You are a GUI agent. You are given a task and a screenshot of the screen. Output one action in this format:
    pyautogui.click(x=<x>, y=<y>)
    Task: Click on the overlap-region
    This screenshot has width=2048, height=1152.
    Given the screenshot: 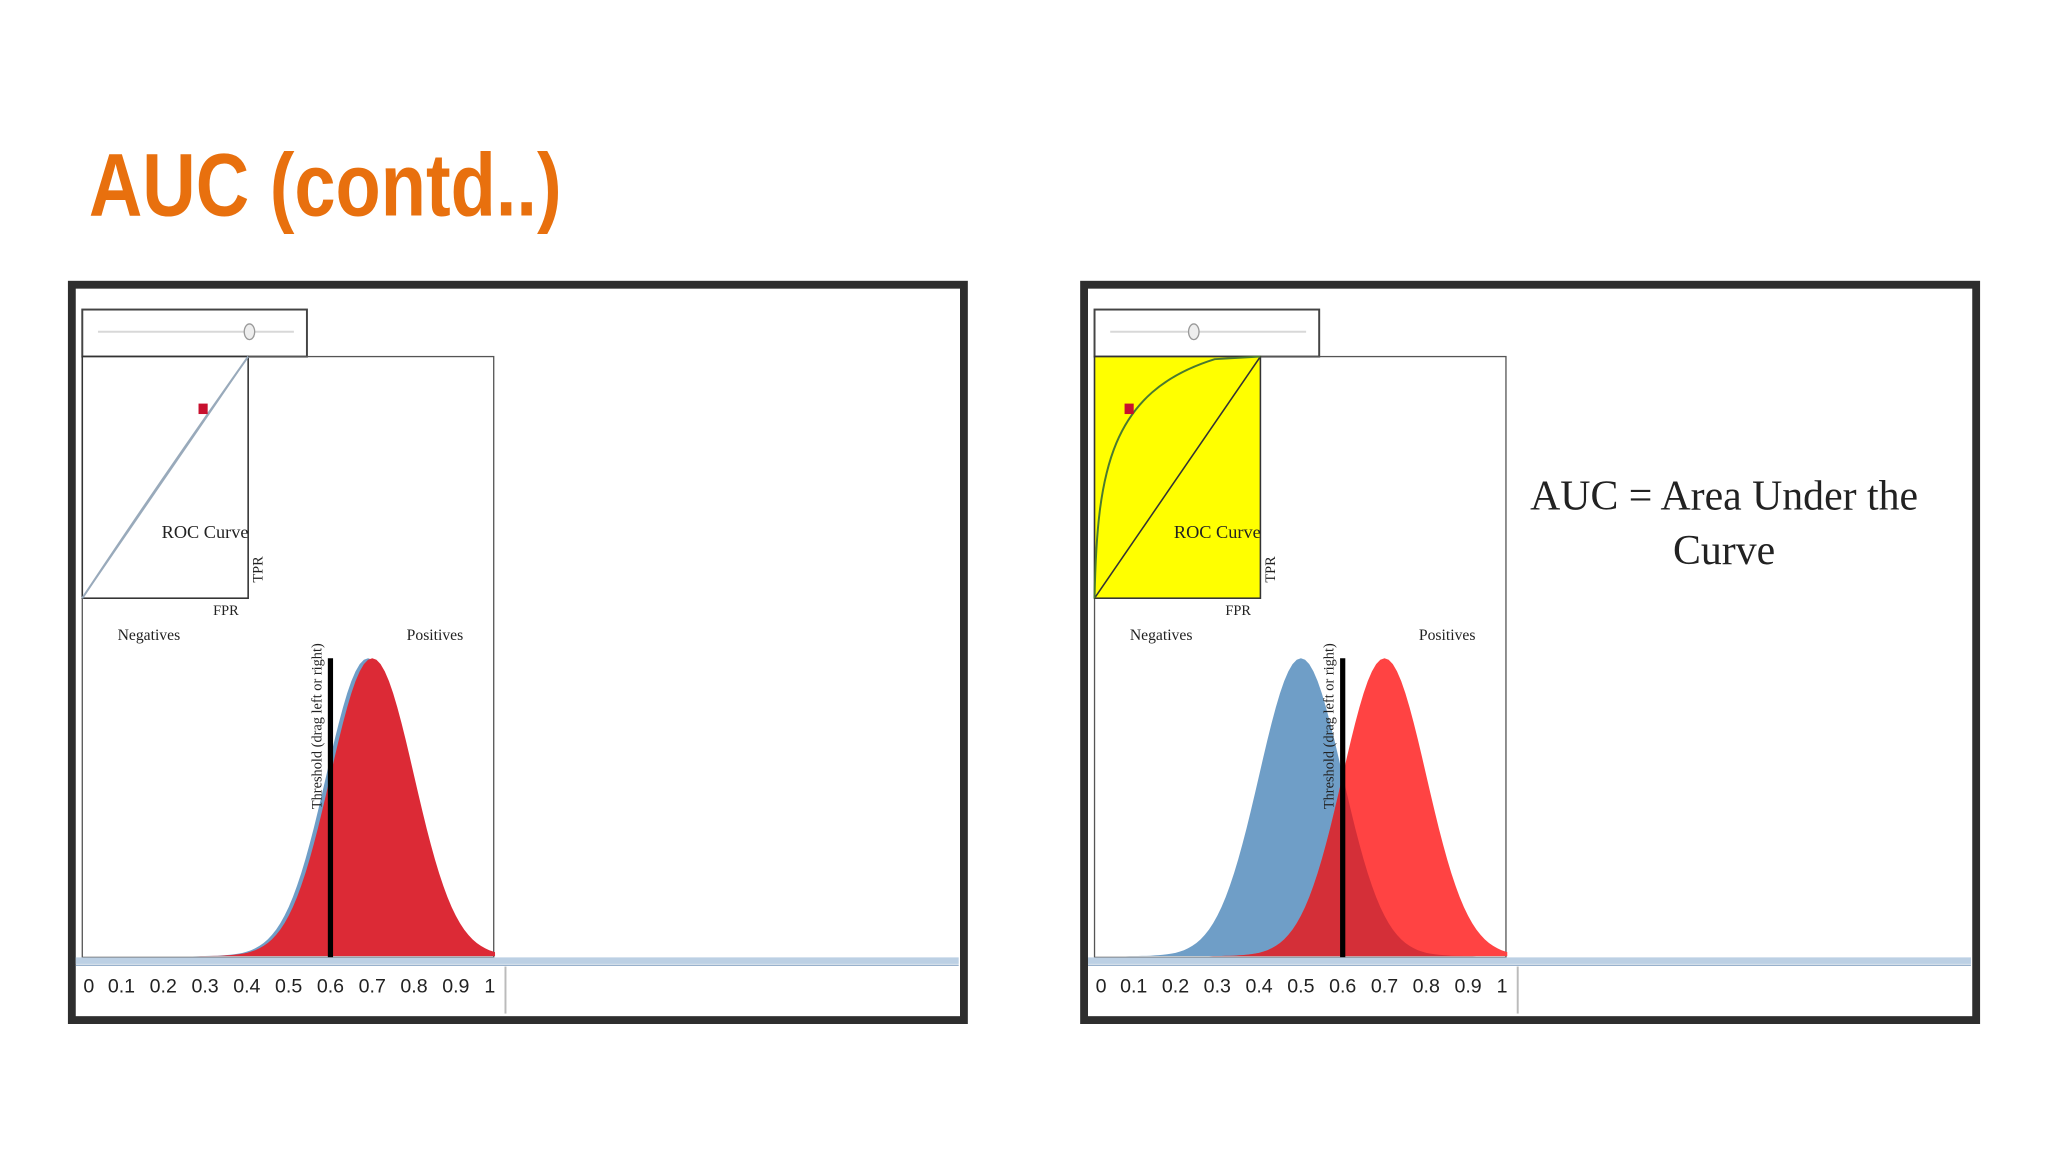 What is the action you would take?
    pyautogui.click(x=1301, y=866)
    